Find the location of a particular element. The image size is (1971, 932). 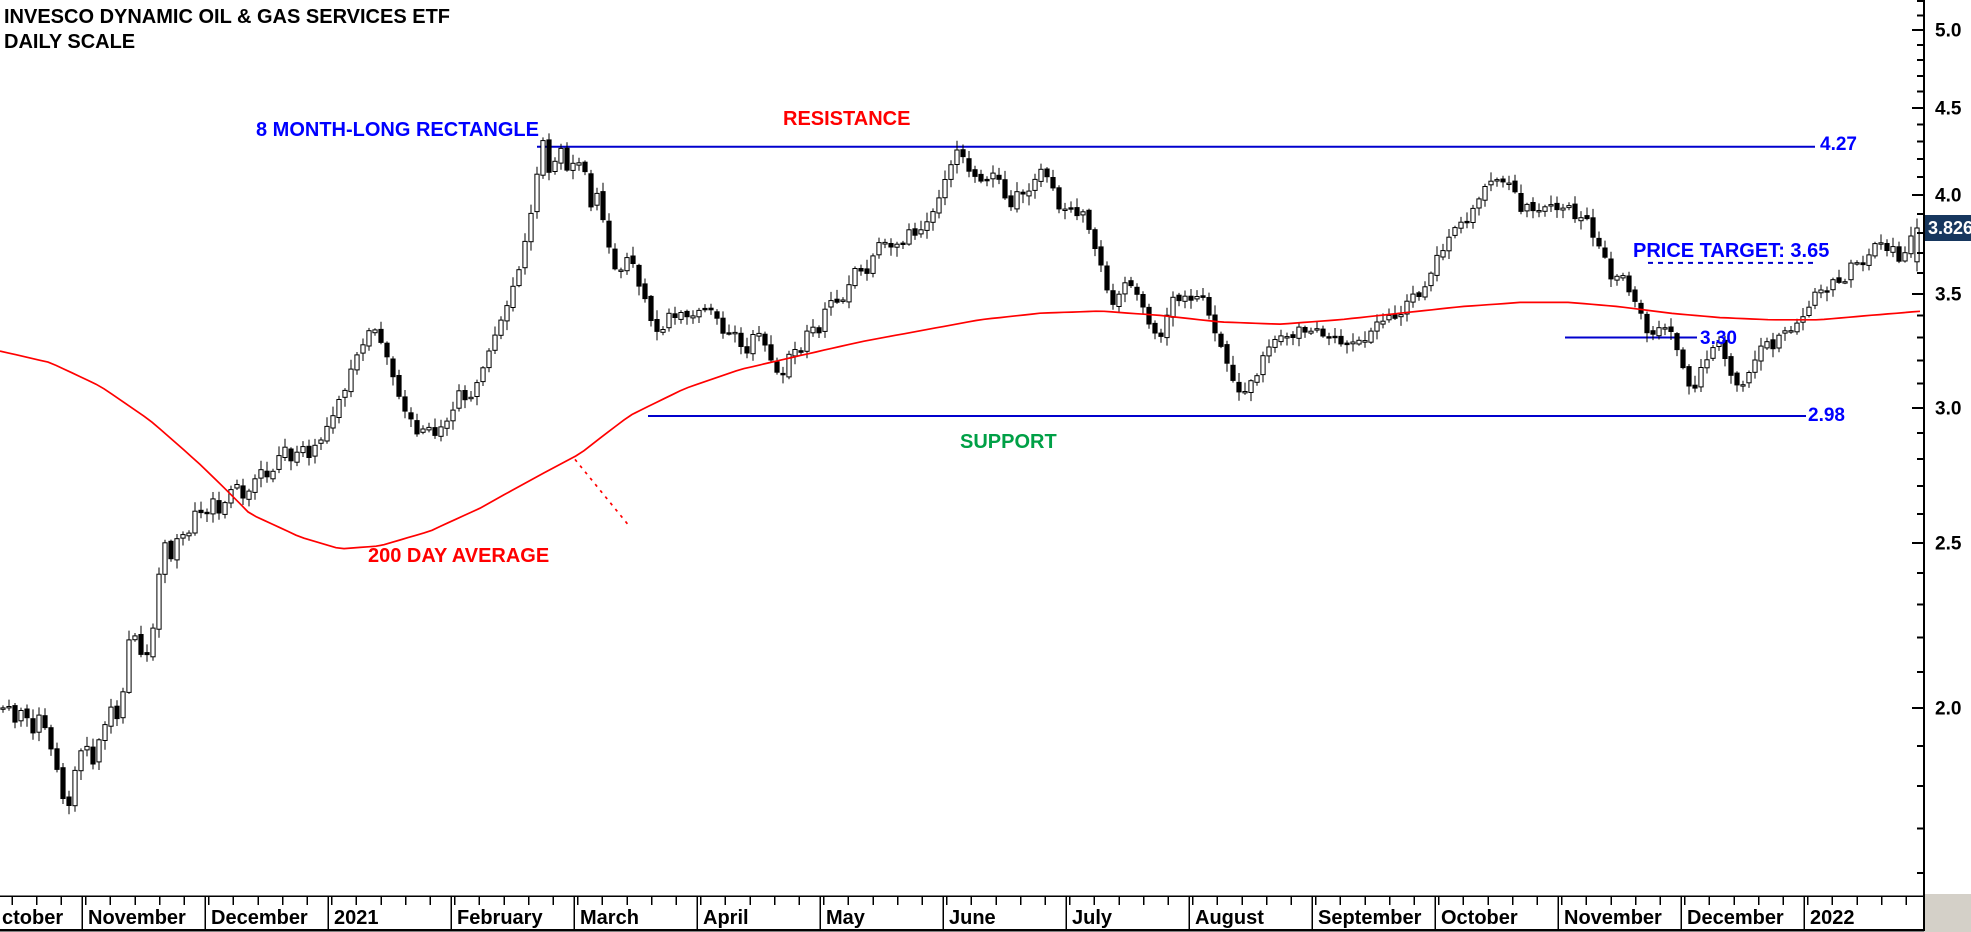

resistance-level-value: 4.27 is located at coordinates (1838, 144).